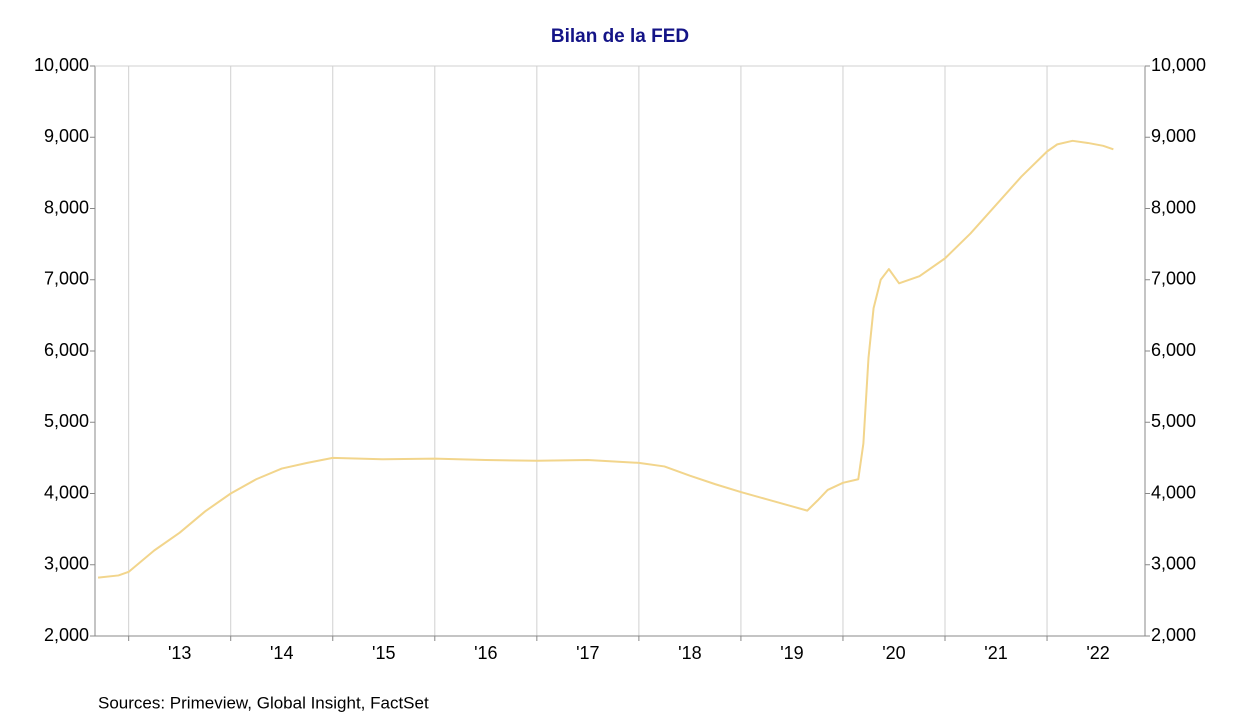  I want to click on y2-tick-label: 5,000, so click(1173, 421).